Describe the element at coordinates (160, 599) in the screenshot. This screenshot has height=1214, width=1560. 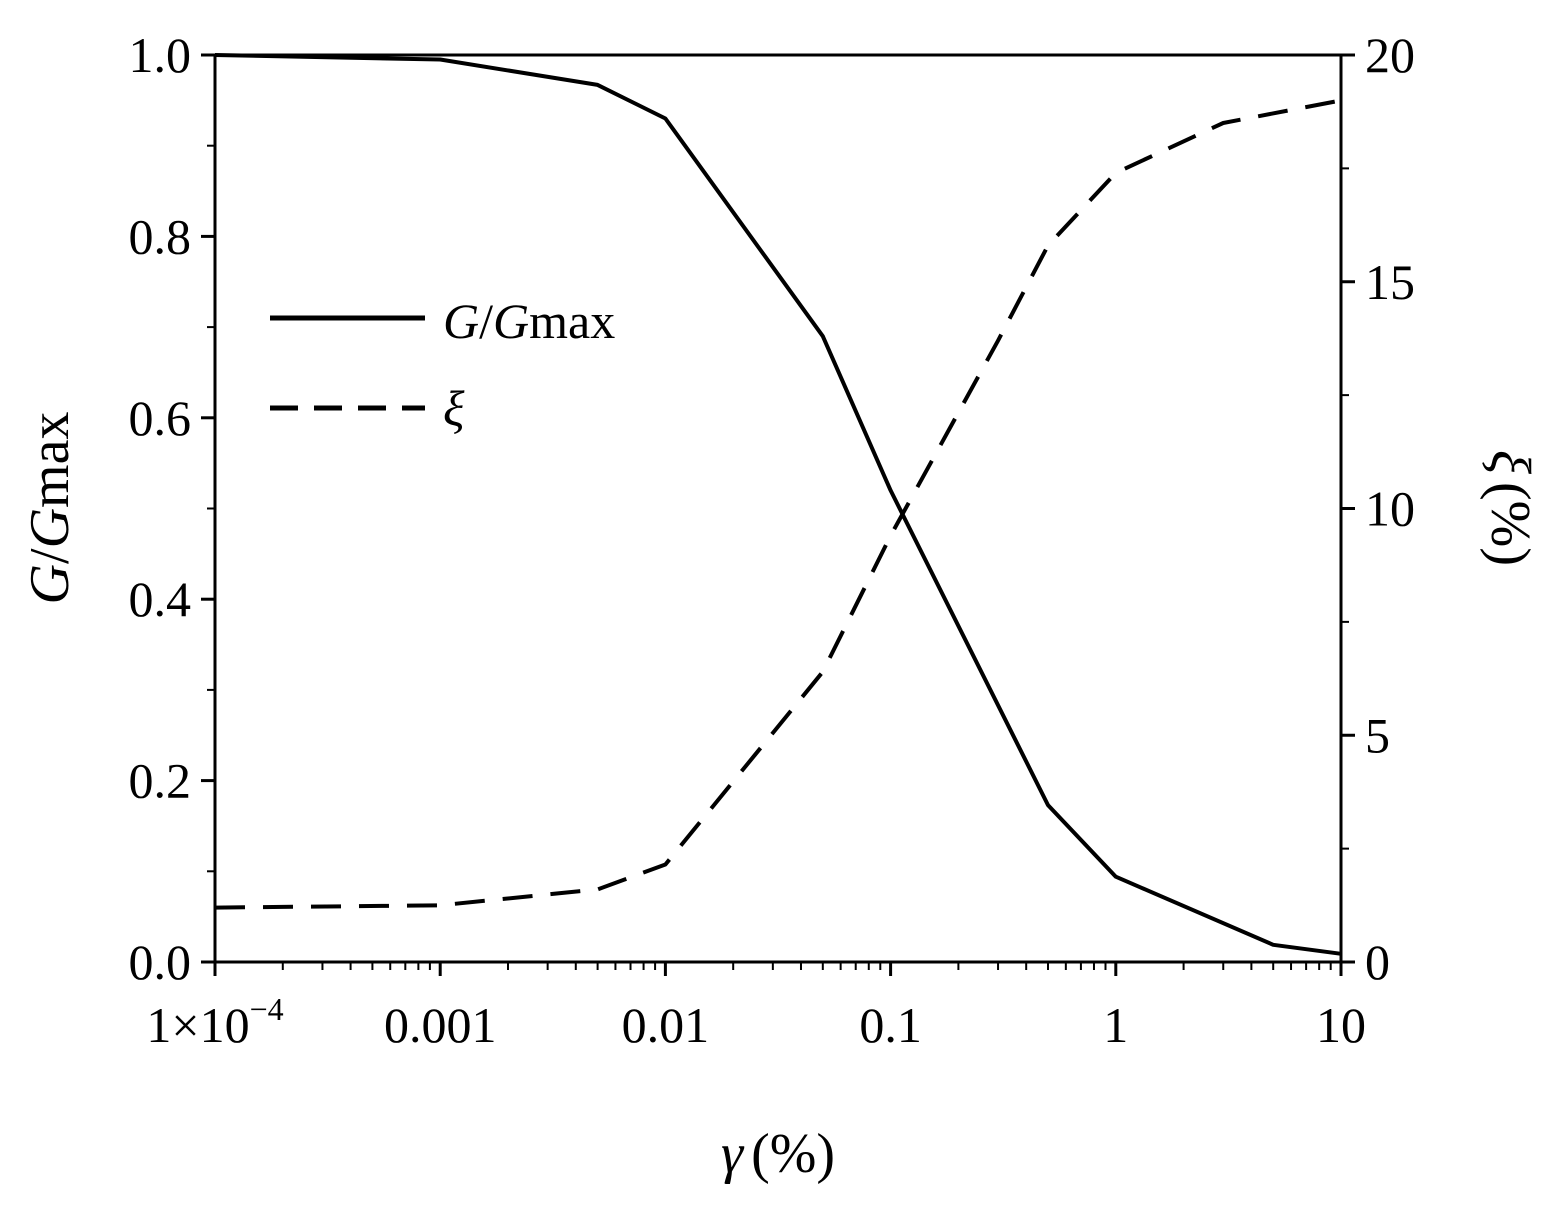
I see `y-left-tick-label: 0.4` at that location.